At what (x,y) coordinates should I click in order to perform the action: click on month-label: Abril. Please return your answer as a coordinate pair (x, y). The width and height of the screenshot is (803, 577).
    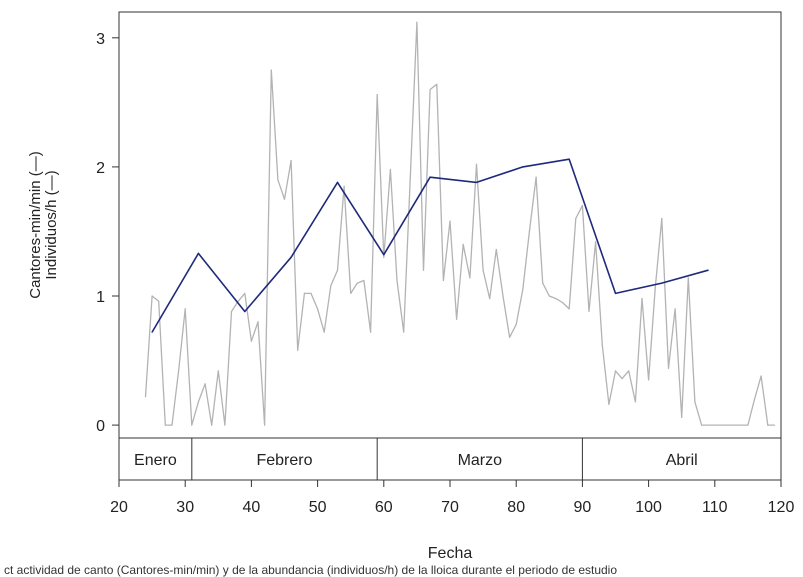
    Looking at the image, I should click on (682, 460).